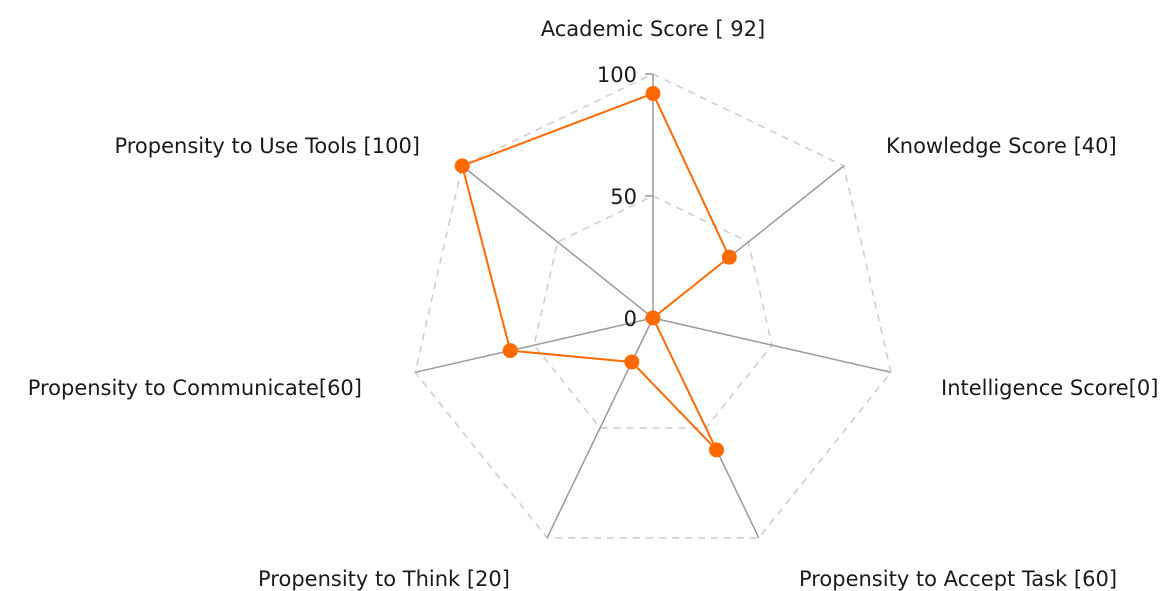 The width and height of the screenshot is (1174, 591). What do you see at coordinates (1001, 146) in the screenshot?
I see `category-label: Knowledge Score [40]` at bounding box center [1001, 146].